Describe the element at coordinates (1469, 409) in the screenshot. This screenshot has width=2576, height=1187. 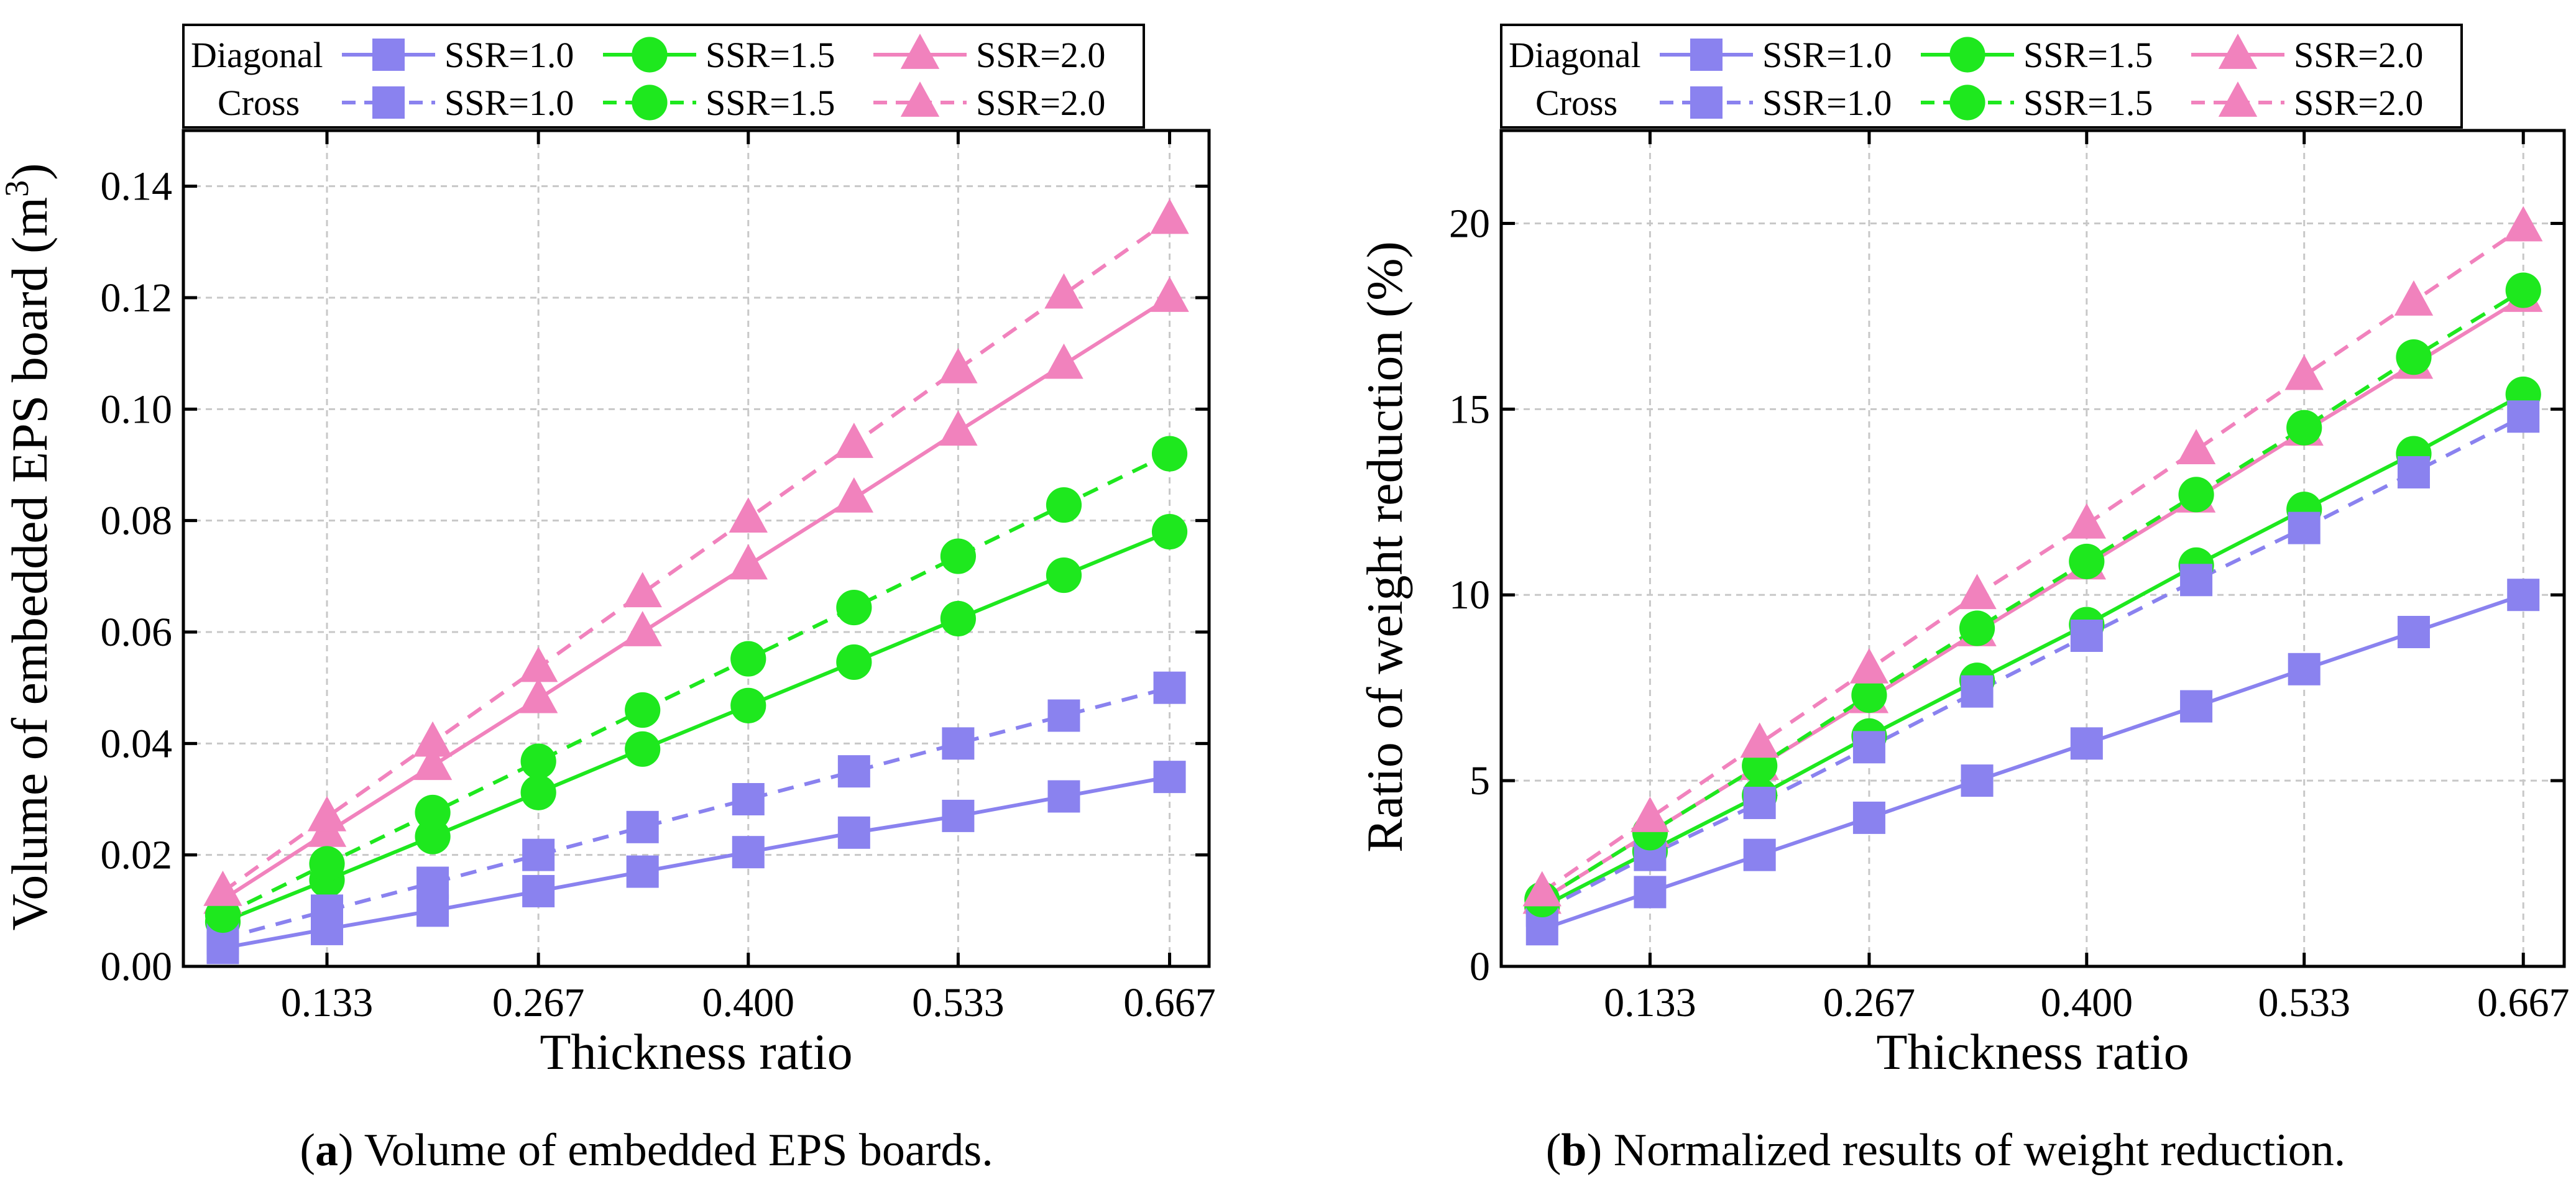
I see `panel-b-y-tick-label: 15` at that location.